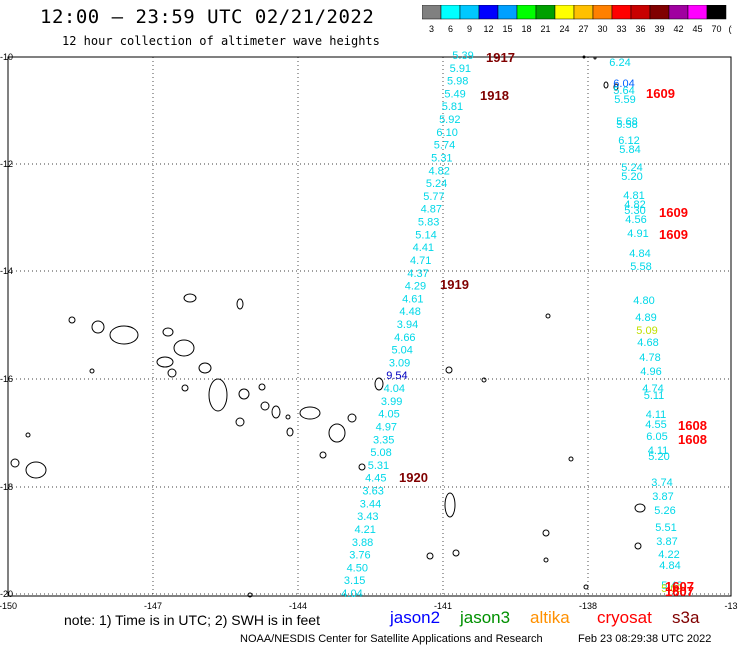 This screenshot has width=740, height=650. Describe the element at coordinates (6, 594) in the screenshot. I see `lat-tick-label: -20` at that location.